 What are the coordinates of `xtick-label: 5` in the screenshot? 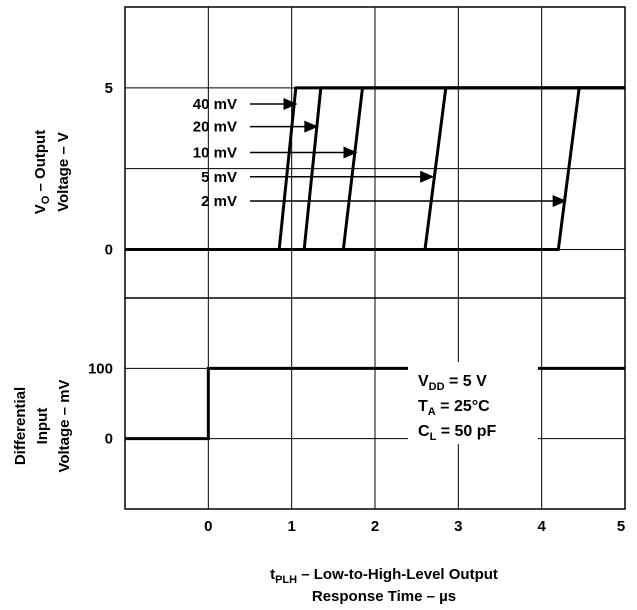 It's located at (621, 526).